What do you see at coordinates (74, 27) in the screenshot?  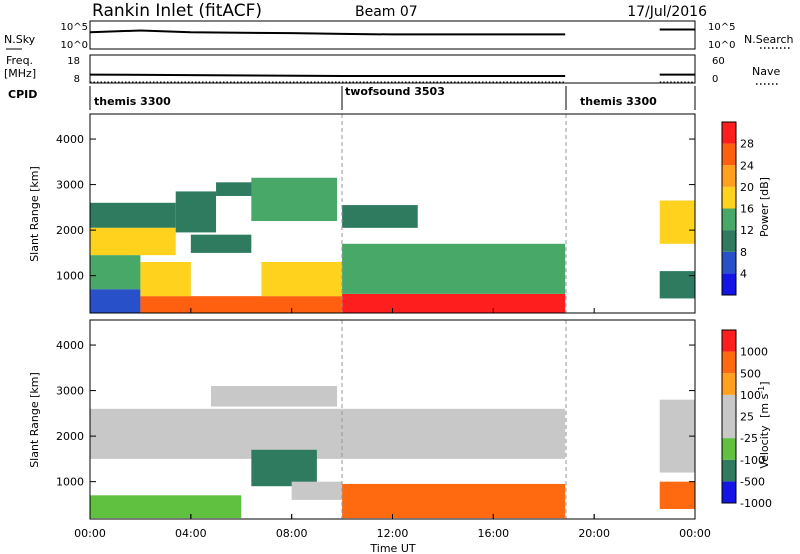 I see `nsky-left-tick-top: 10^5` at bounding box center [74, 27].